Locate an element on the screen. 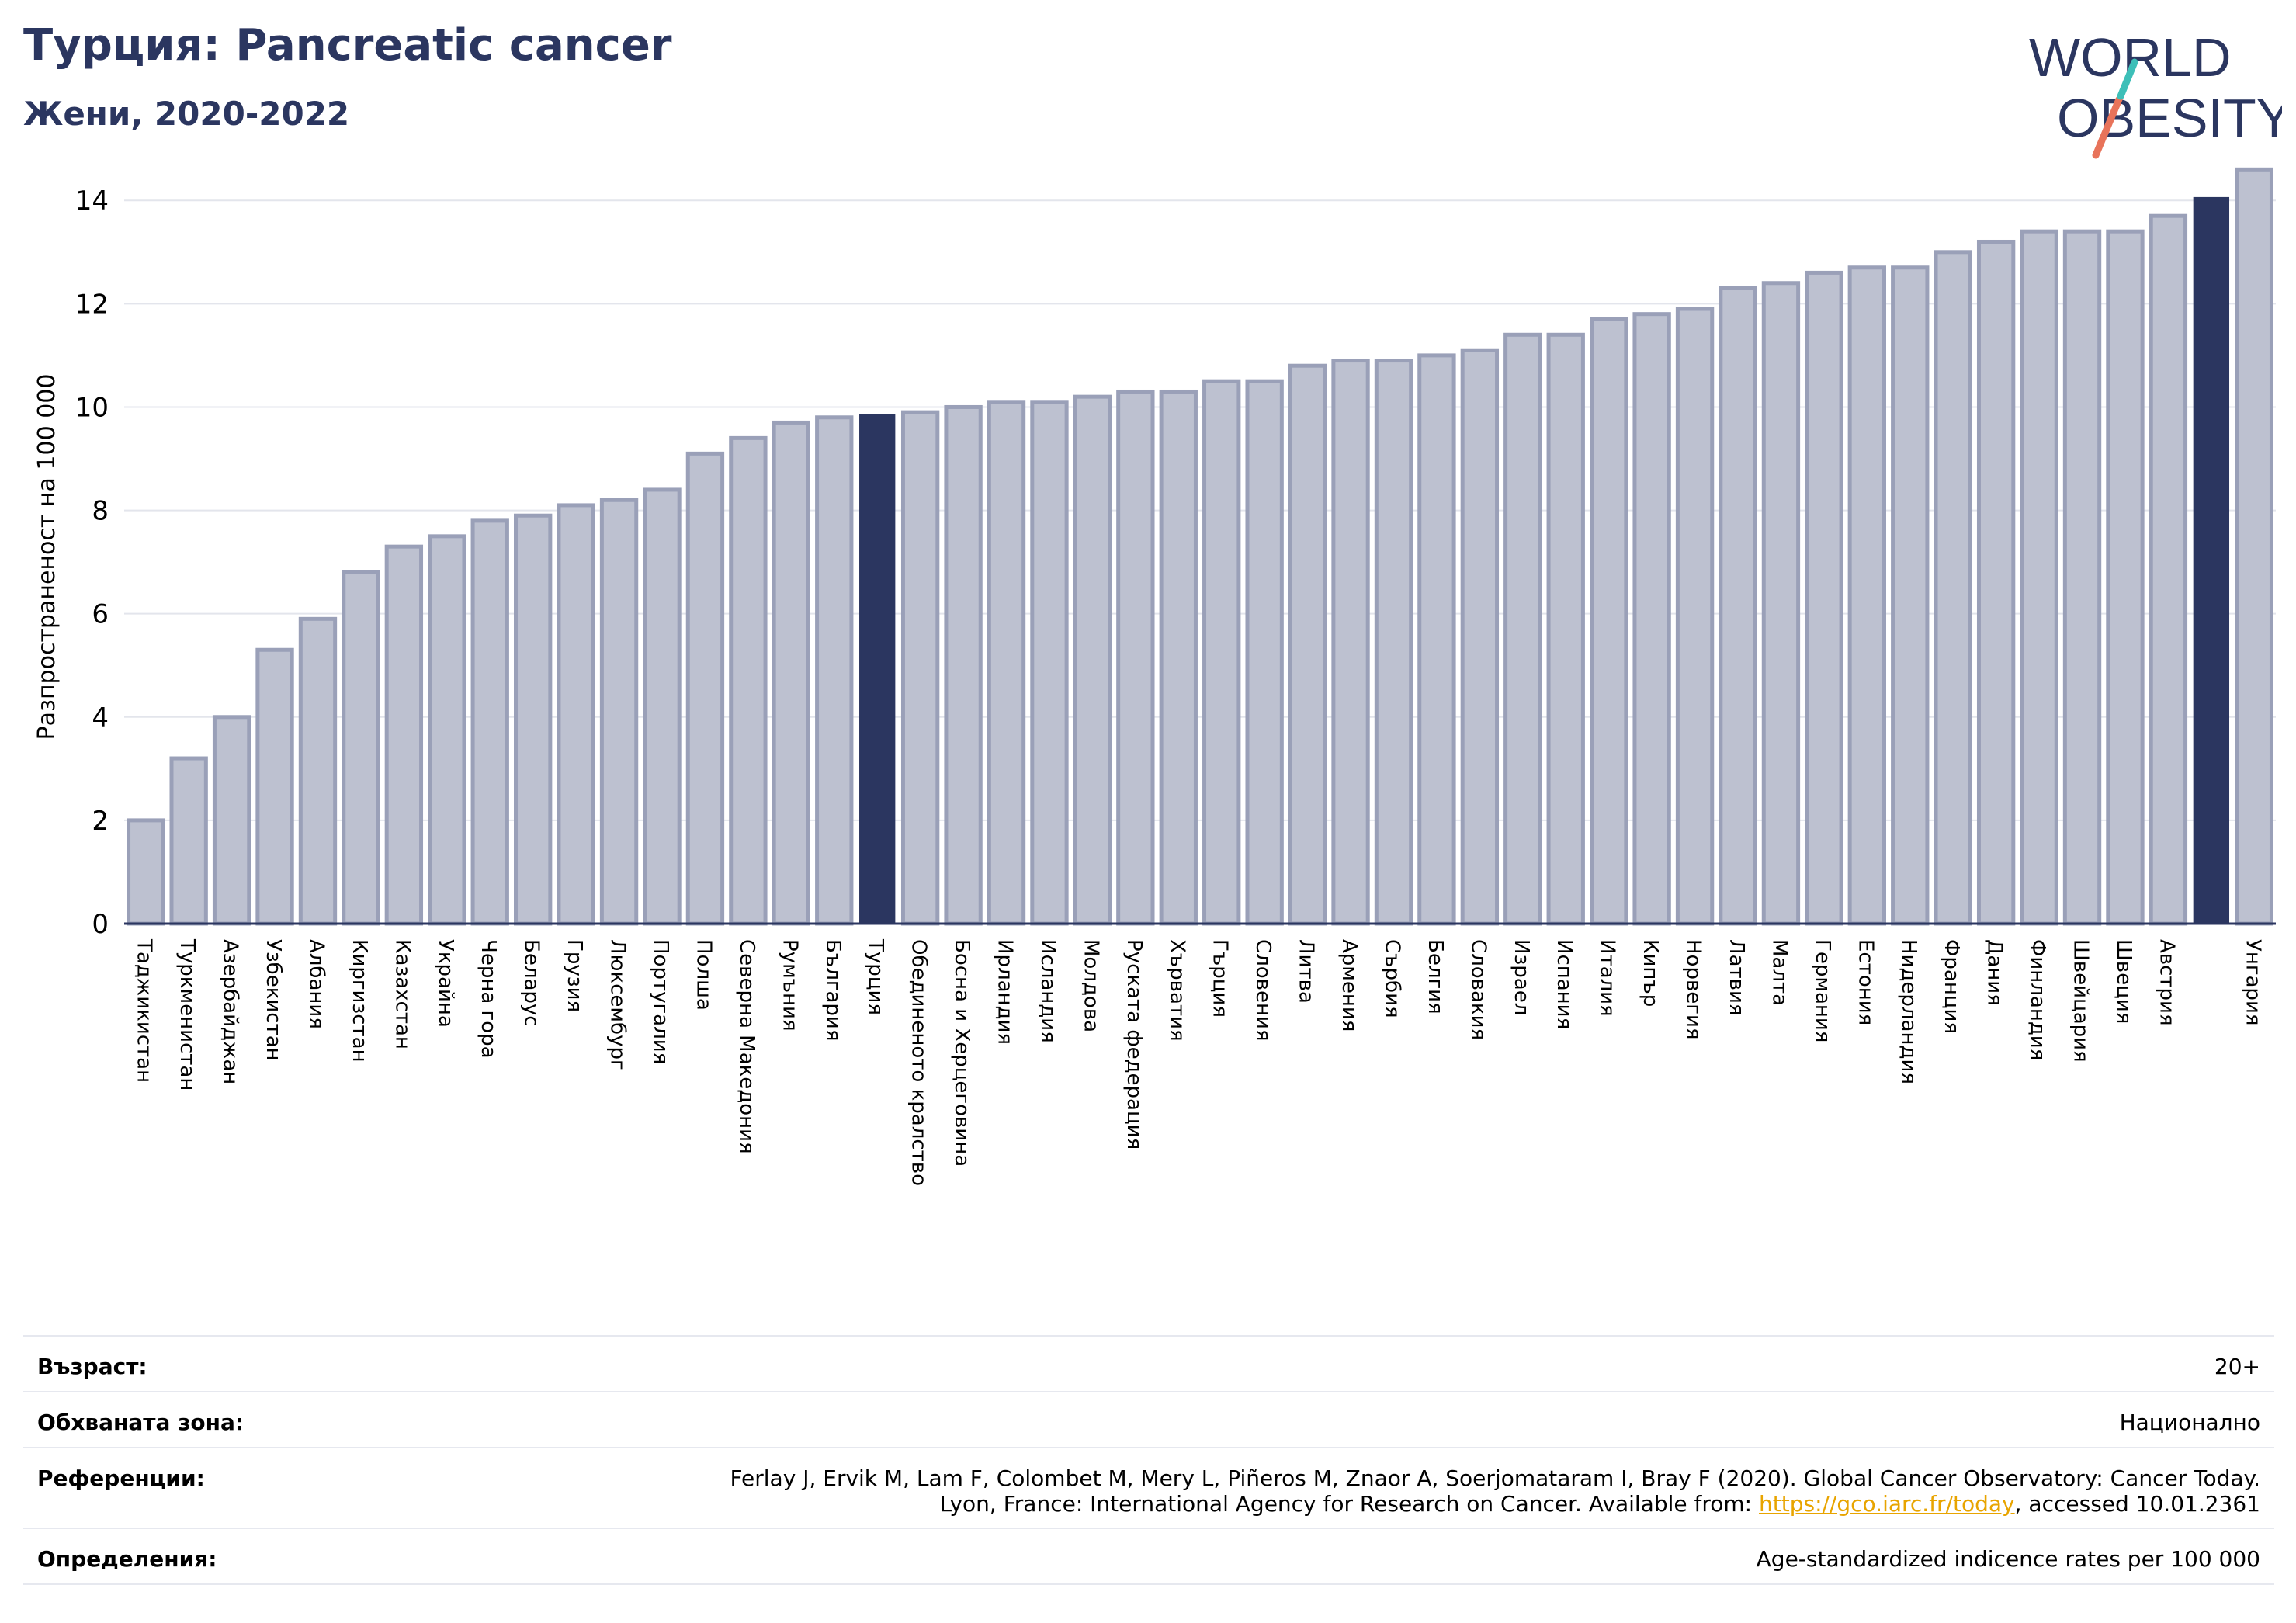  meta-row-area: Обхваната зона: Национално is located at coordinates (1148, 1419).